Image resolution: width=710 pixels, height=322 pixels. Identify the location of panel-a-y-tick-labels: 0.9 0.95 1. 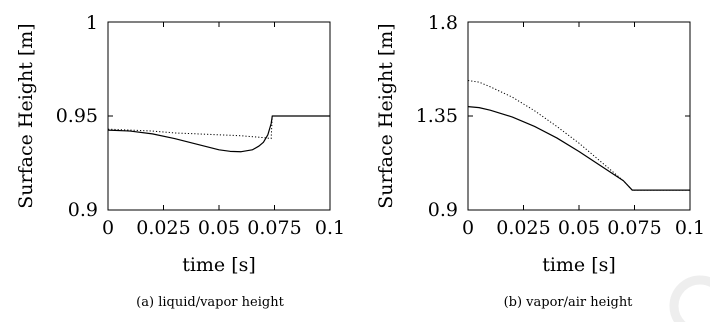
(77, 116).